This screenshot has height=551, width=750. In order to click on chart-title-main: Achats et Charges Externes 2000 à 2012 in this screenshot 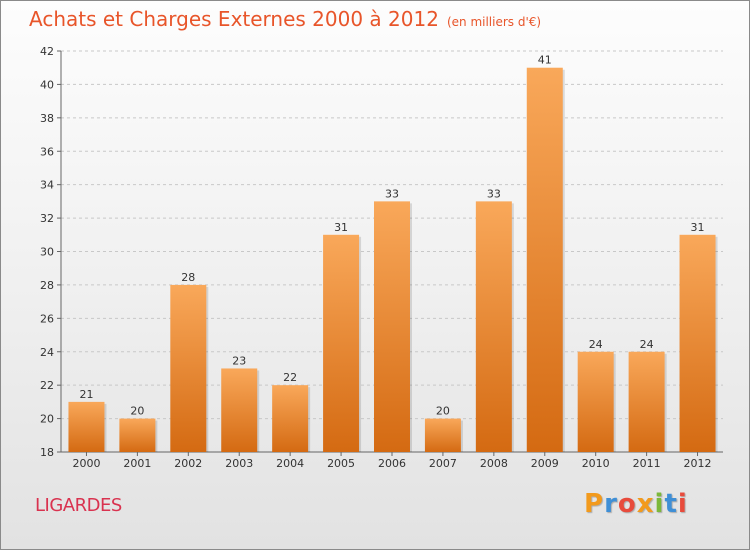, I will do `click(234, 19)`.